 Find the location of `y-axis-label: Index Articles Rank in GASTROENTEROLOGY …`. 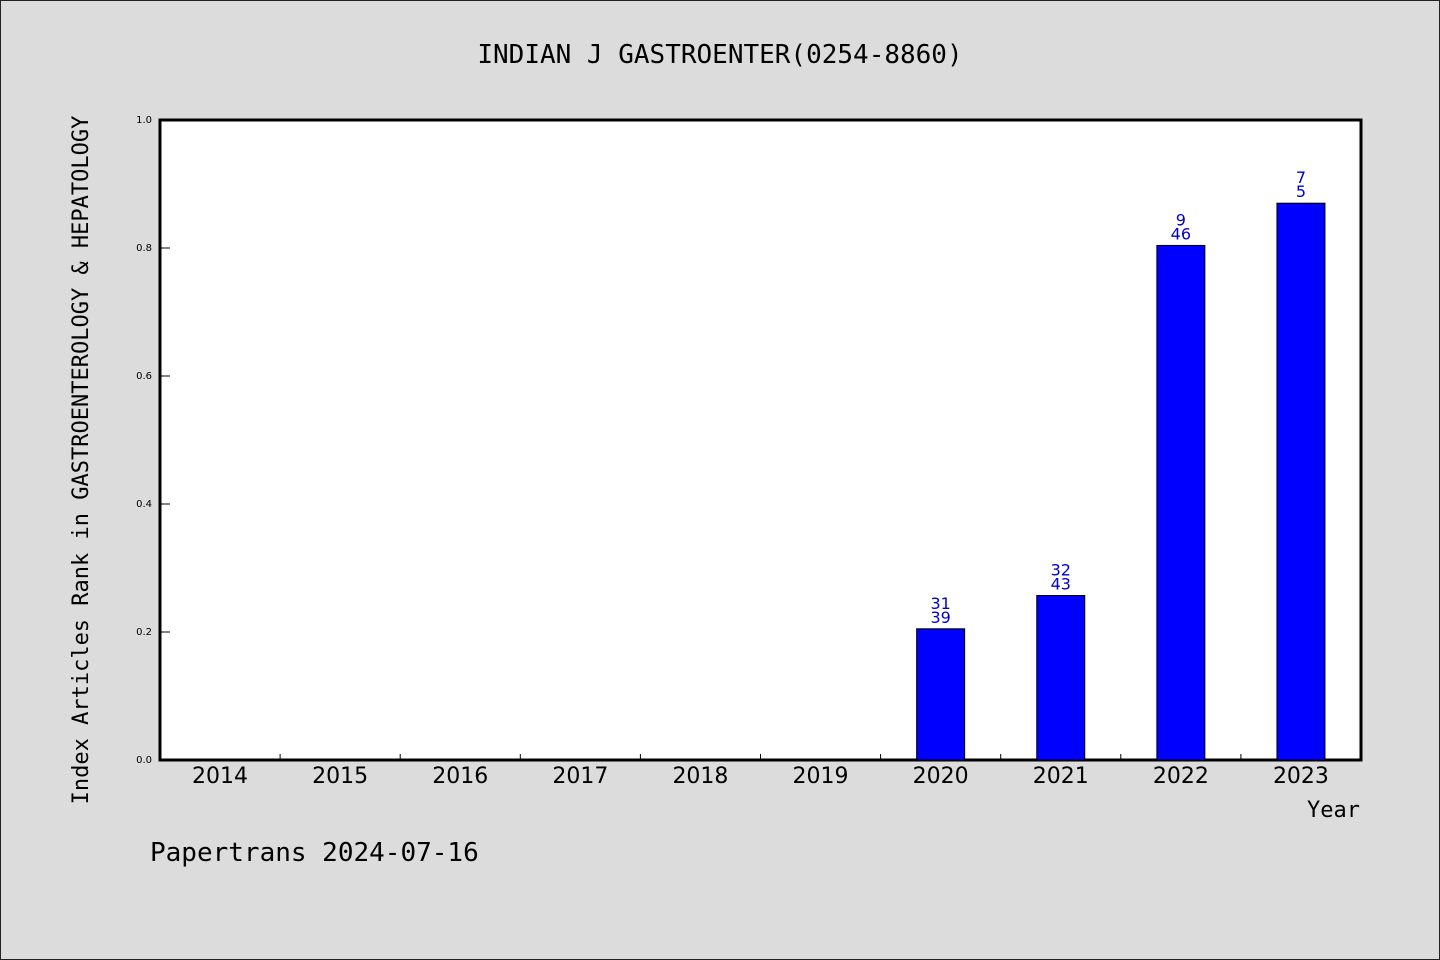

y-axis-label: Index Articles Rank in GASTROENTEROLOGY … is located at coordinates (81, 460).